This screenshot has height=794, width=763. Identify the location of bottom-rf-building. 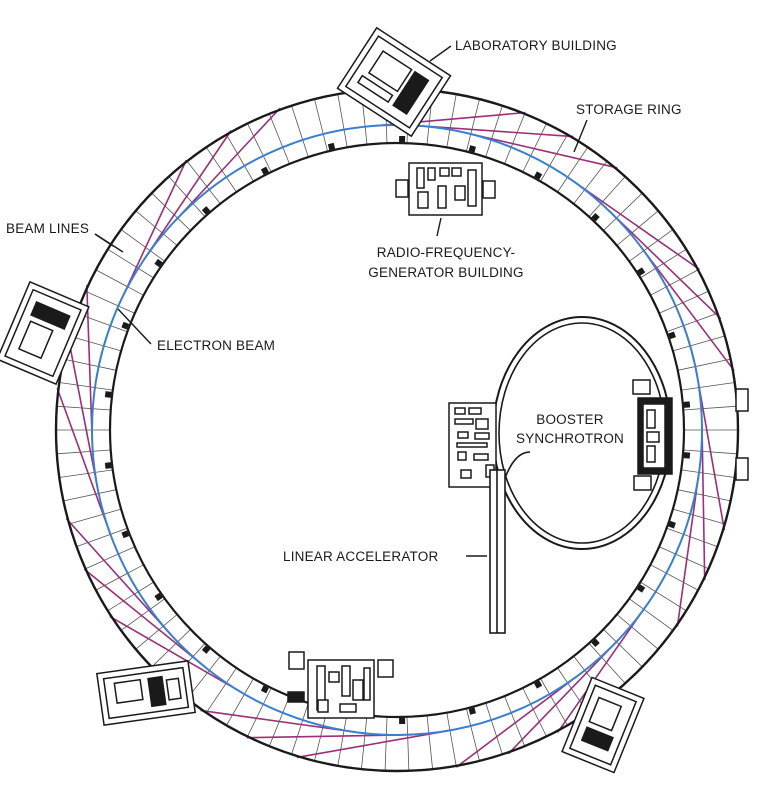
(340, 685).